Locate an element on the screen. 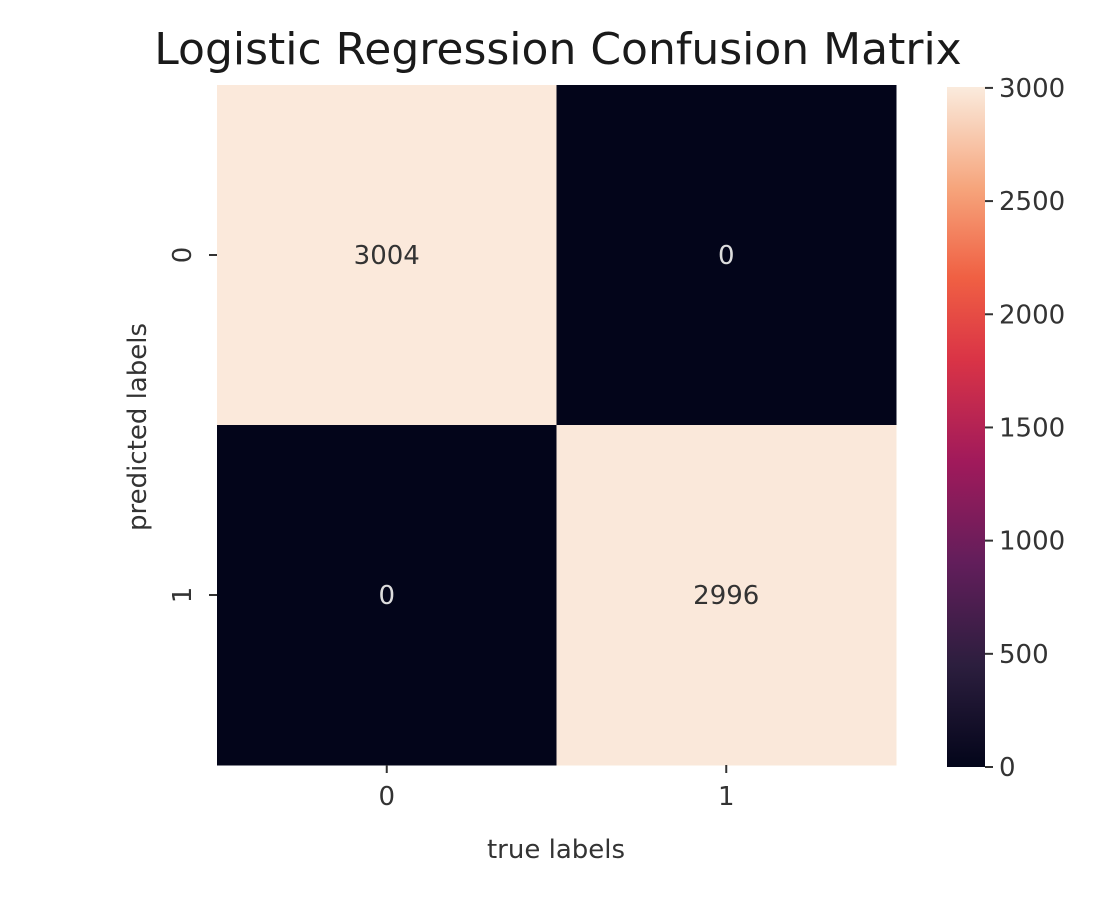 The width and height of the screenshot is (1118, 918). colorbar-tick-label: 1000 is located at coordinates (1032, 542).